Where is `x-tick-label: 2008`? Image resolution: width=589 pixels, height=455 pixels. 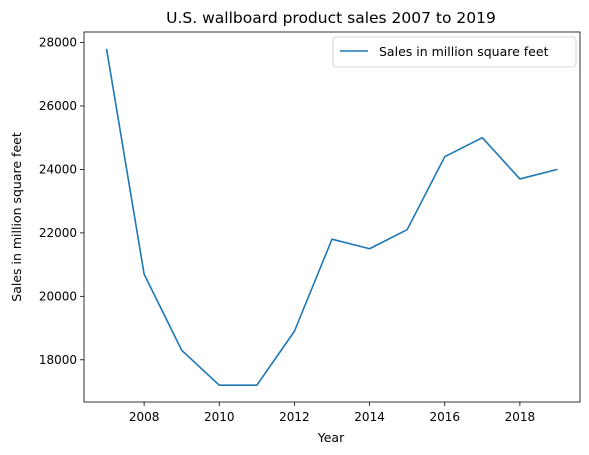 x-tick-label: 2008 is located at coordinates (144, 417).